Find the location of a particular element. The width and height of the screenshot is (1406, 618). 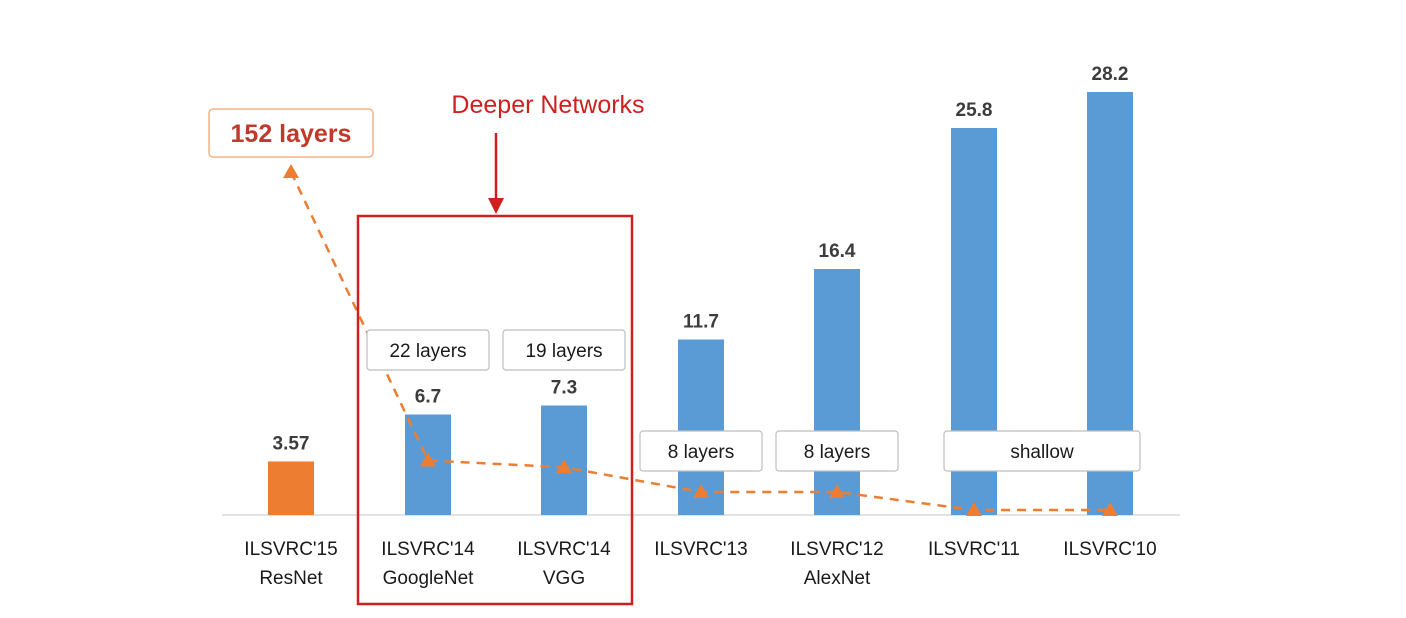

deeper-networks-arrowhead is located at coordinates (496, 206).